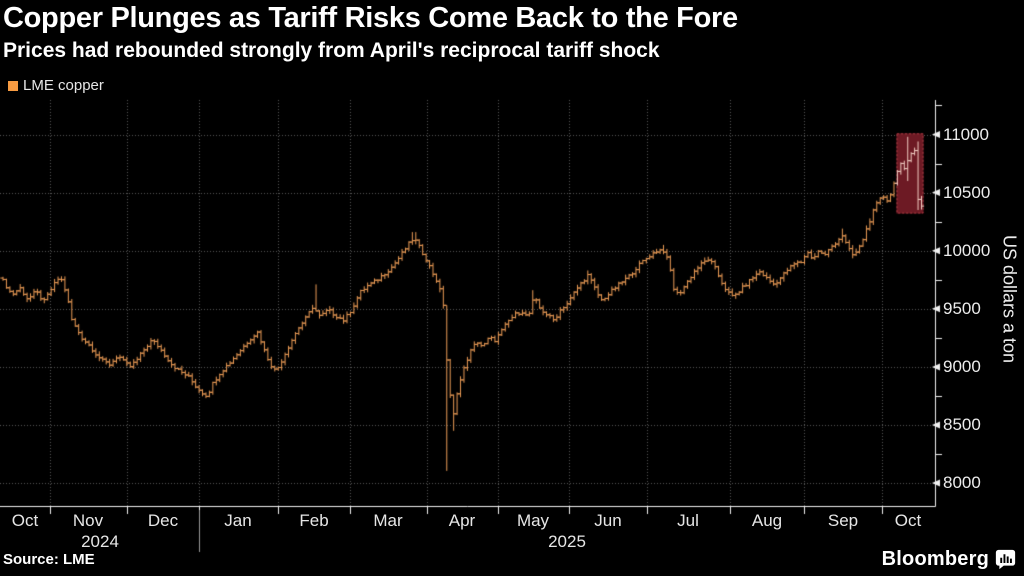 The image size is (1024, 576). I want to click on y-tick-label: 11000, so click(966, 134).